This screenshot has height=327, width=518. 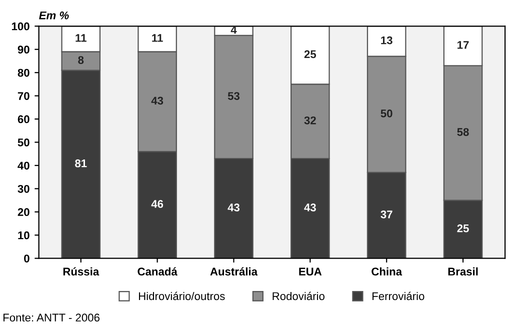 What do you see at coordinates (81, 163) in the screenshot?
I see `data-label: 81` at bounding box center [81, 163].